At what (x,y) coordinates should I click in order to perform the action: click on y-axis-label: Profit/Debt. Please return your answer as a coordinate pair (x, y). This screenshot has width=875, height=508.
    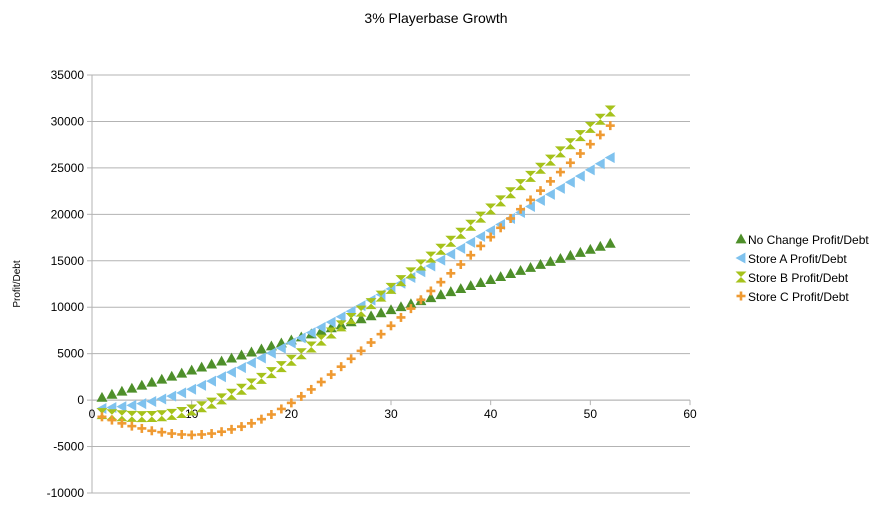
    Looking at the image, I should click on (17, 283).